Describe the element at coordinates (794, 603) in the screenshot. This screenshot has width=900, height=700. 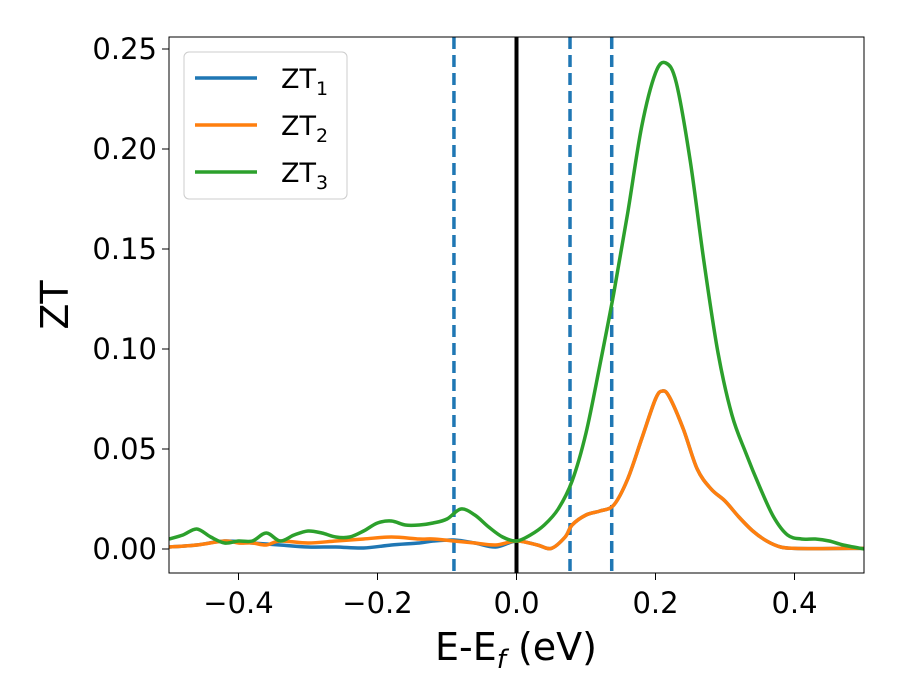
I see `x-tick-label: 0.4` at that location.